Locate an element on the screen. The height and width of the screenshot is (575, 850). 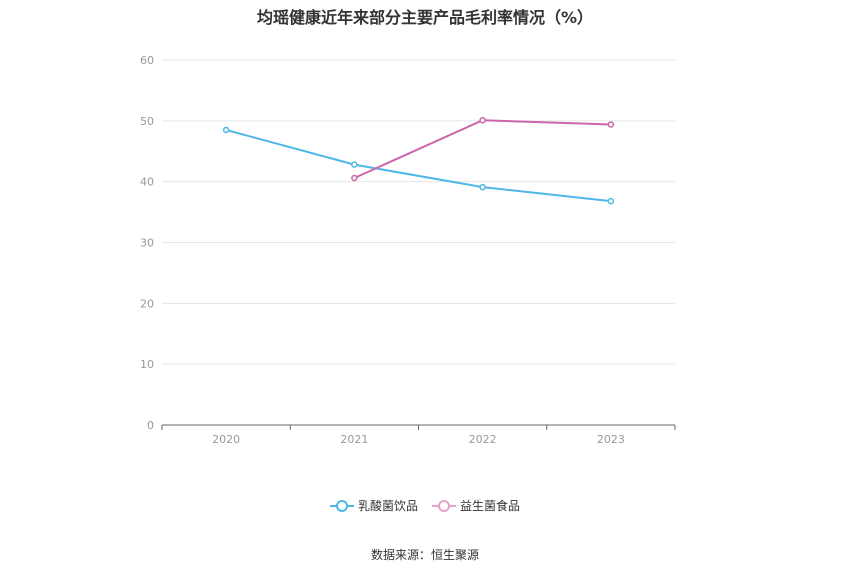
data-source: 数据来源：恒生聚源 is located at coordinates (424, 555).